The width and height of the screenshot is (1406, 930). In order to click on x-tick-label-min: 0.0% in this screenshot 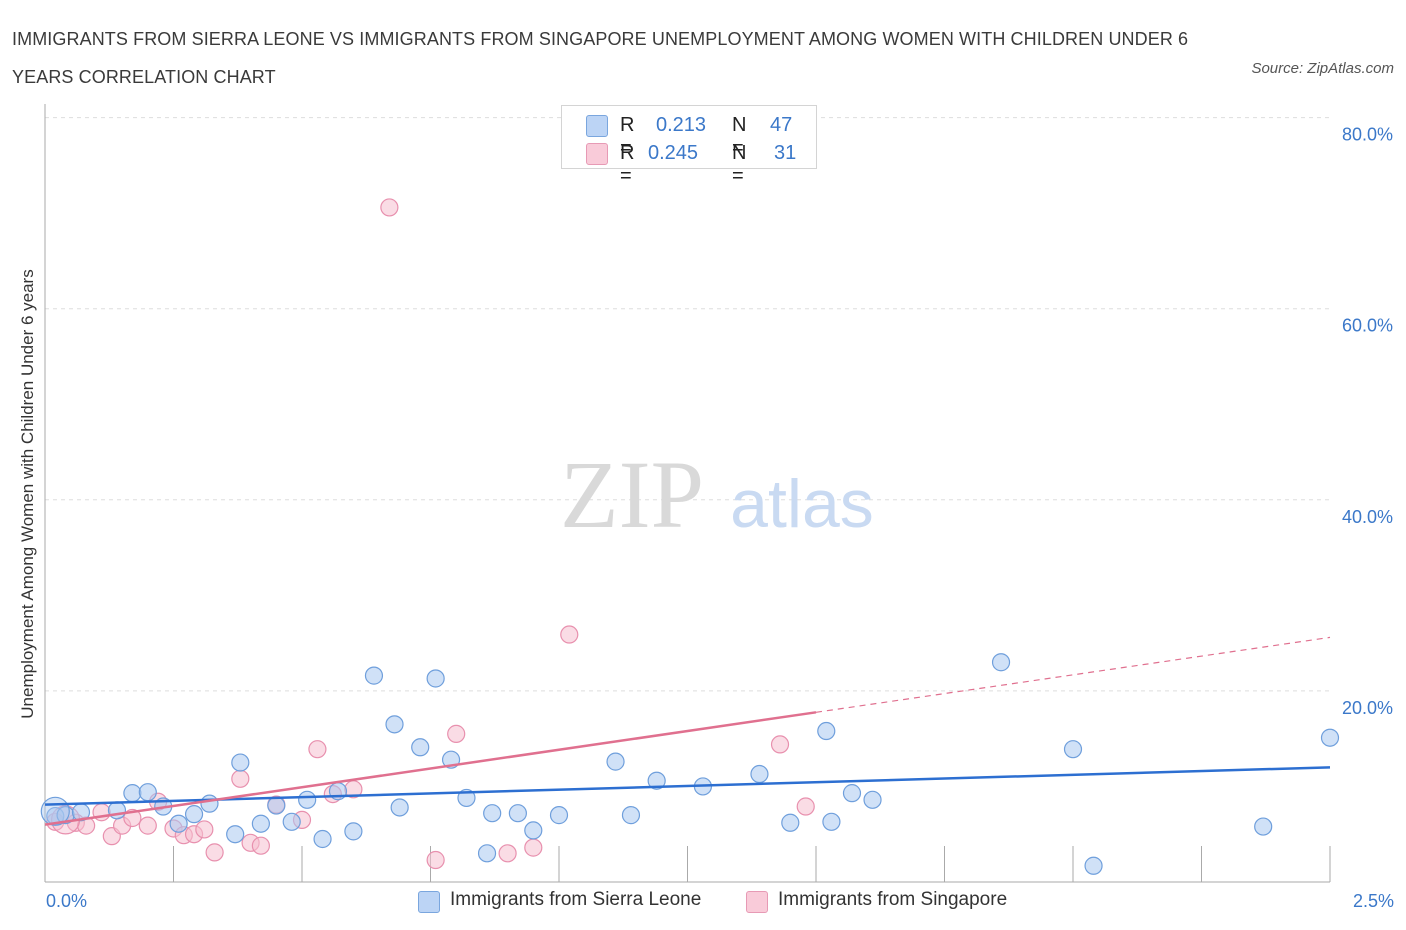, I will do `click(67, 901)`.